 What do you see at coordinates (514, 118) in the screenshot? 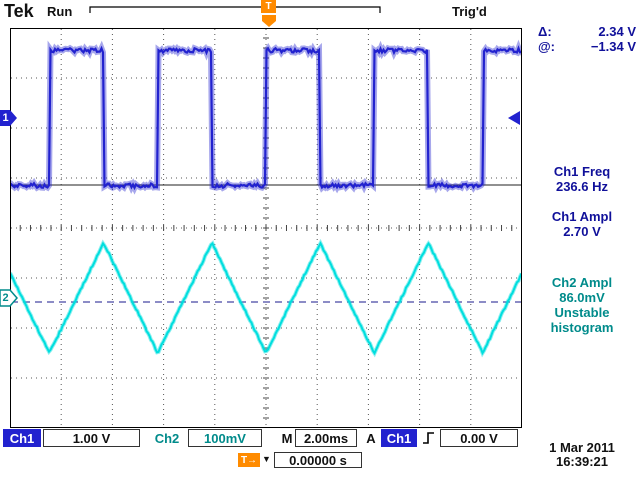
I see `trigger-level-arrow-icon` at bounding box center [514, 118].